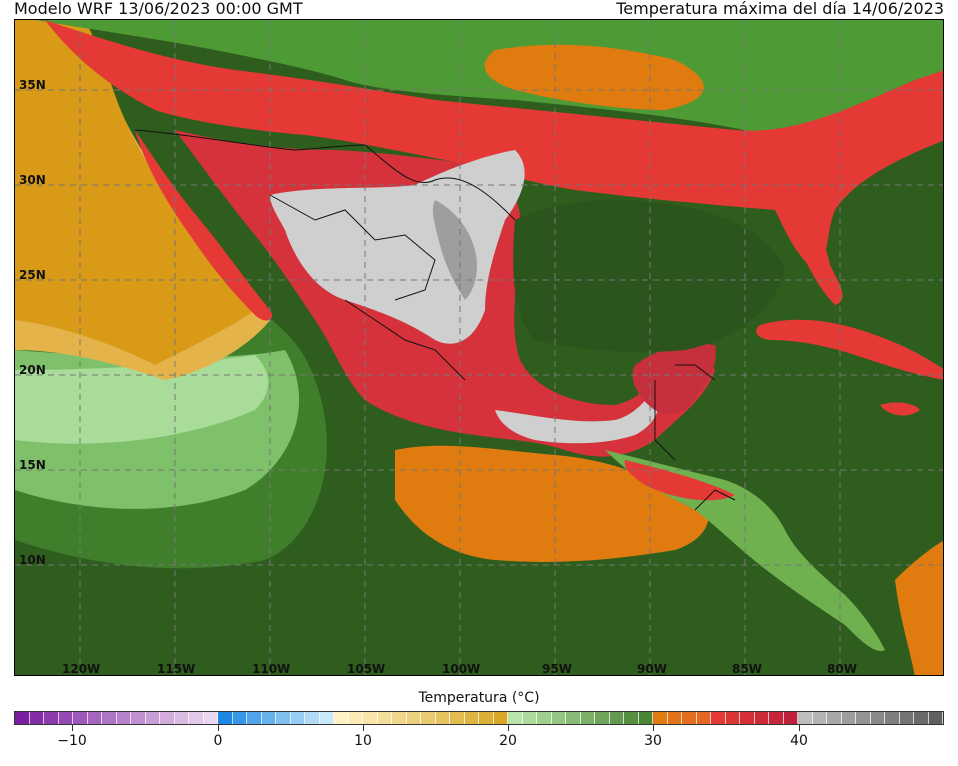 The image size is (958, 766). Describe the element at coordinates (813, 255) in the screenshot. I see `florida-peninsula` at that location.